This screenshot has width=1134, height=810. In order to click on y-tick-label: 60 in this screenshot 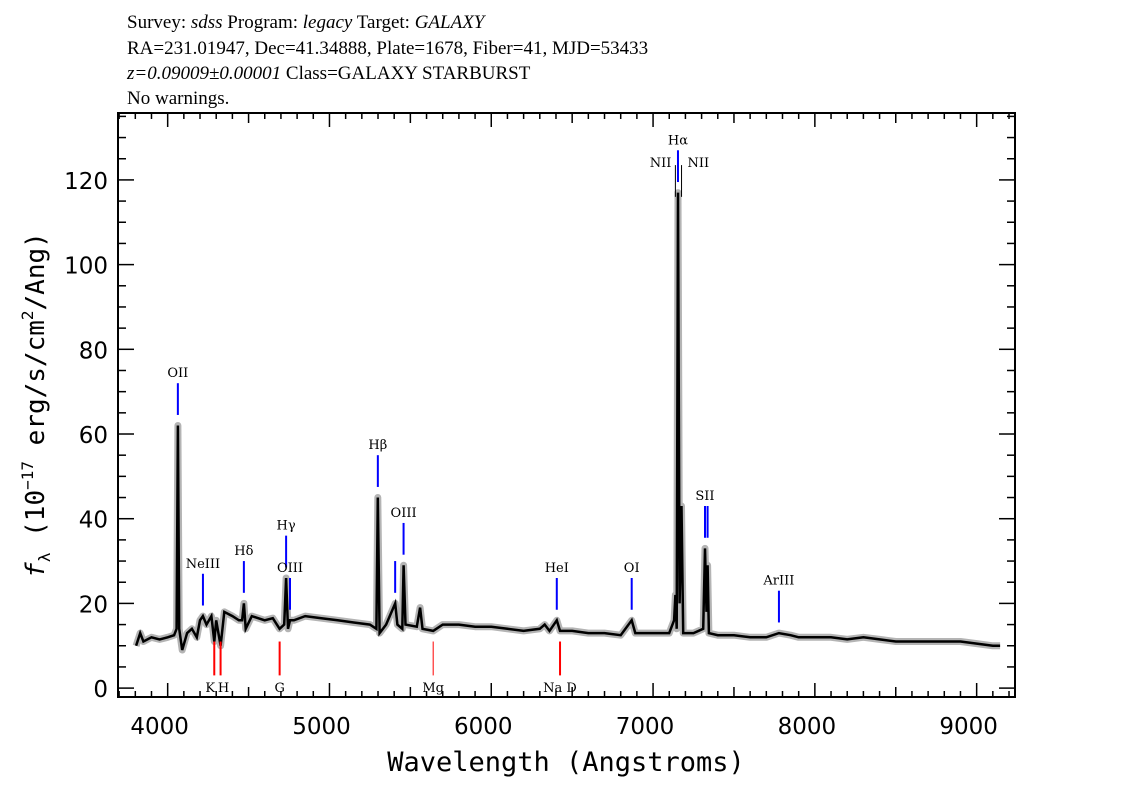, I will do `click(93, 436)`.